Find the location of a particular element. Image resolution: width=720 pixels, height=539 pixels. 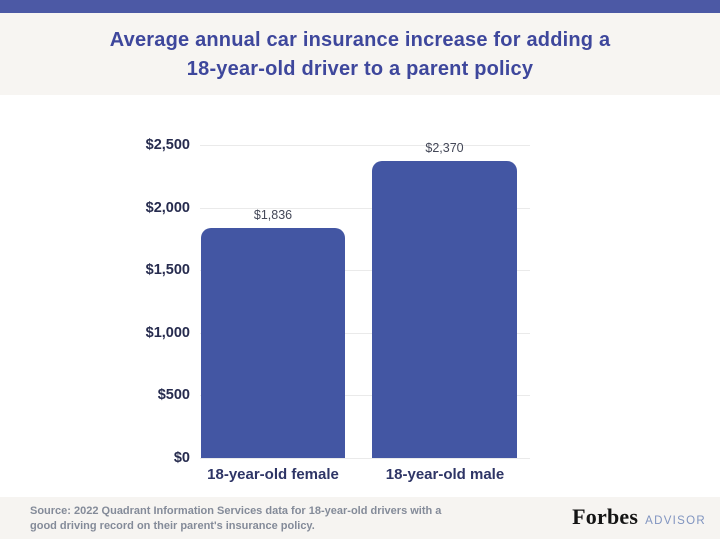

y-tick-label: $2,000 is located at coordinates (167, 207).